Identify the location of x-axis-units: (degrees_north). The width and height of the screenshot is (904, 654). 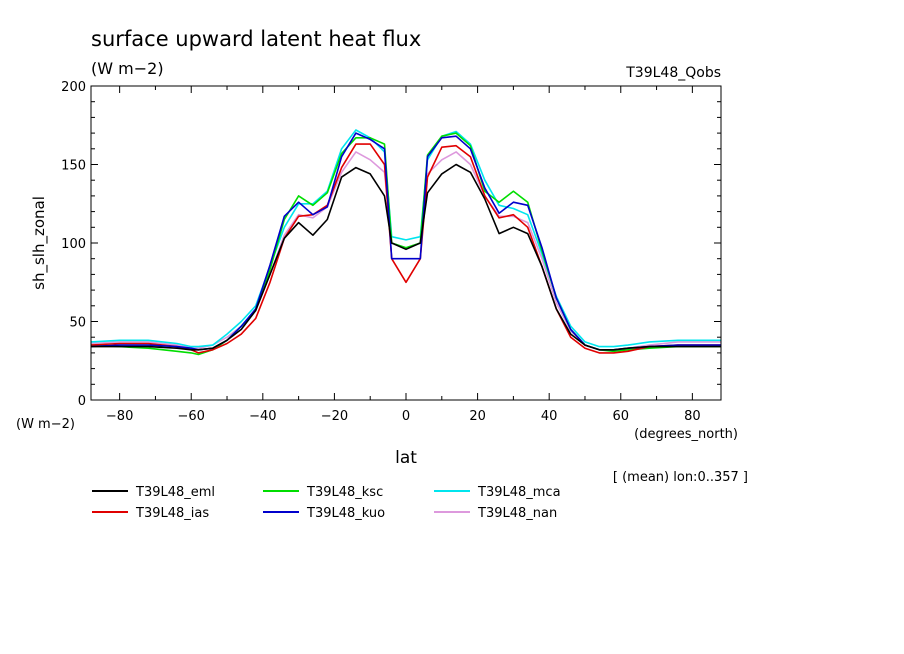
(686, 434).